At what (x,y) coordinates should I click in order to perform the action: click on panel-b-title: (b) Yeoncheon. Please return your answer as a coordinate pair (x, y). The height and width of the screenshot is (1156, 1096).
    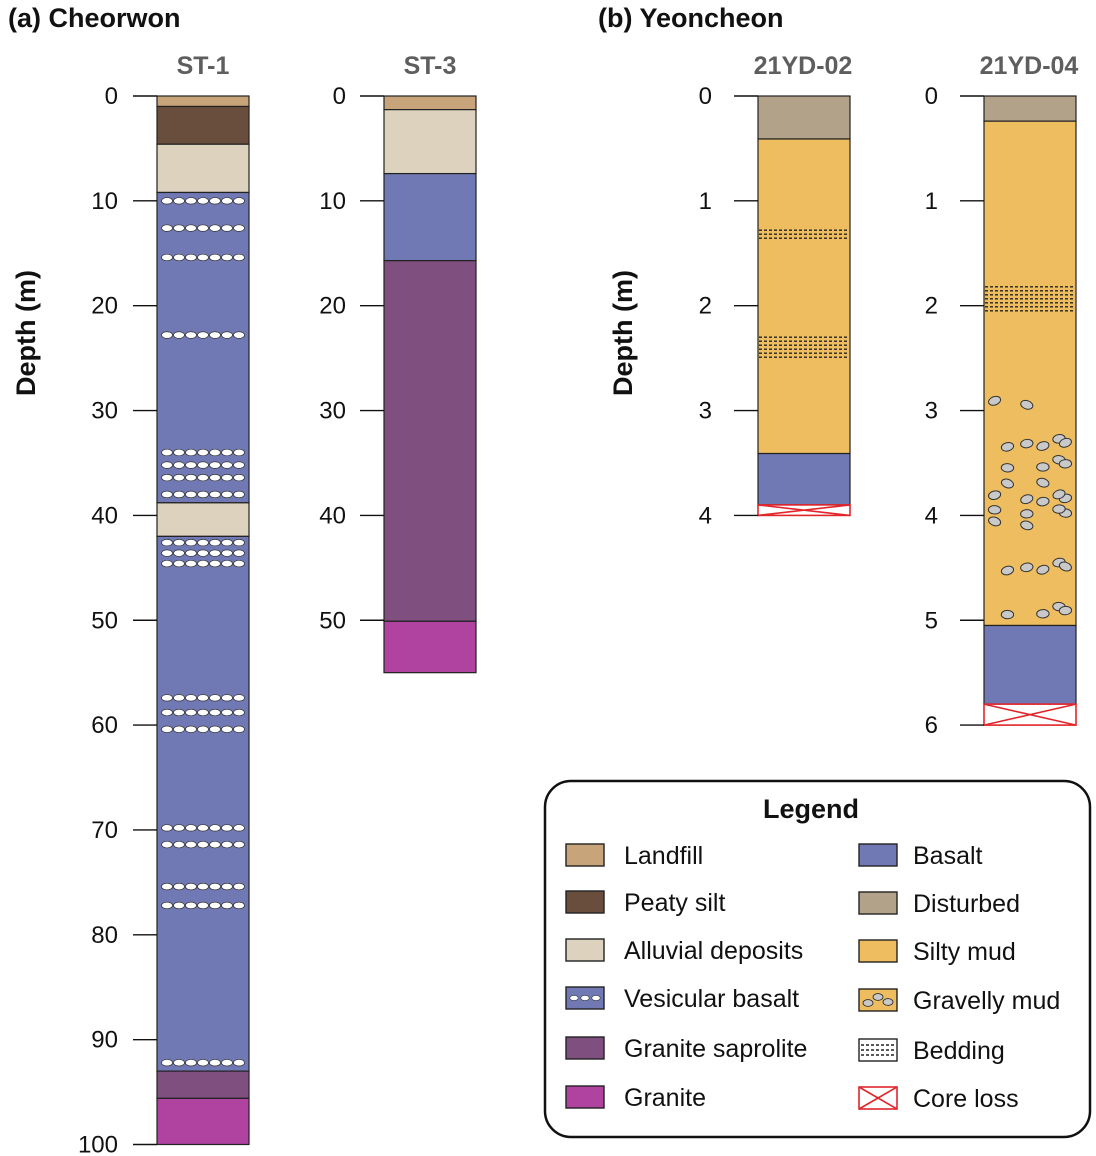
    Looking at the image, I should click on (691, 18).